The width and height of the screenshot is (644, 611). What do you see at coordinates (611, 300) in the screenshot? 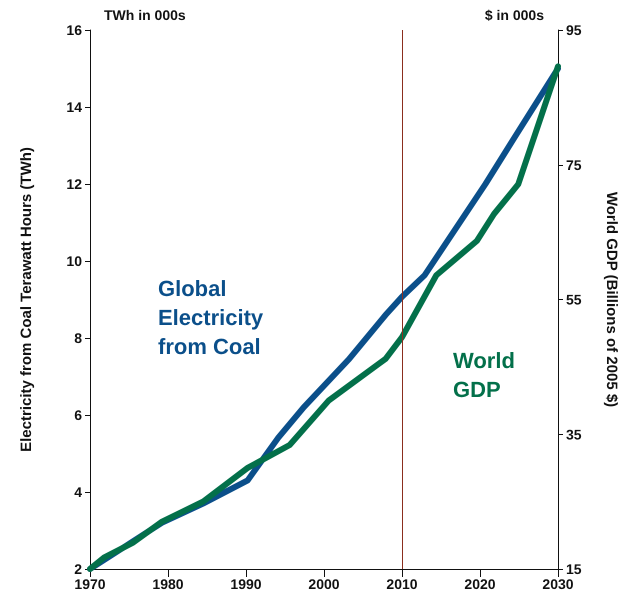
I see `y2-axis-title: World GDP (Billions of 2005 $)` at bounding box center [611, 300].